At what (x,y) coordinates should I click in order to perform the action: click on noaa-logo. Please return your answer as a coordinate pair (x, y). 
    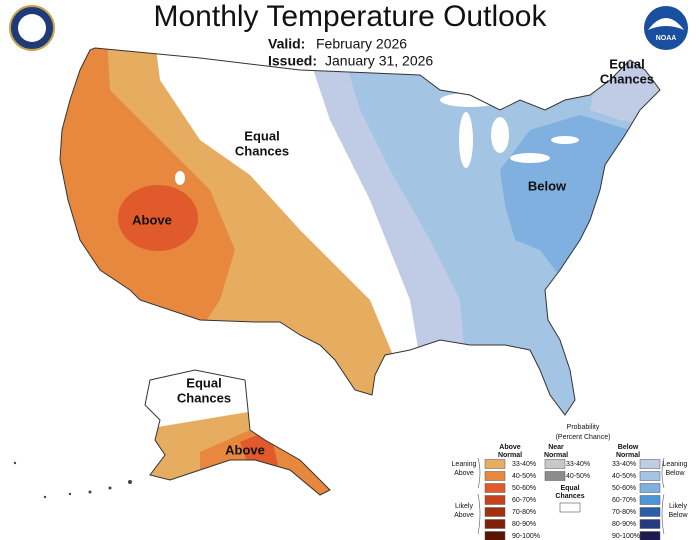
    Looking at the image, I should click on (666, 28).